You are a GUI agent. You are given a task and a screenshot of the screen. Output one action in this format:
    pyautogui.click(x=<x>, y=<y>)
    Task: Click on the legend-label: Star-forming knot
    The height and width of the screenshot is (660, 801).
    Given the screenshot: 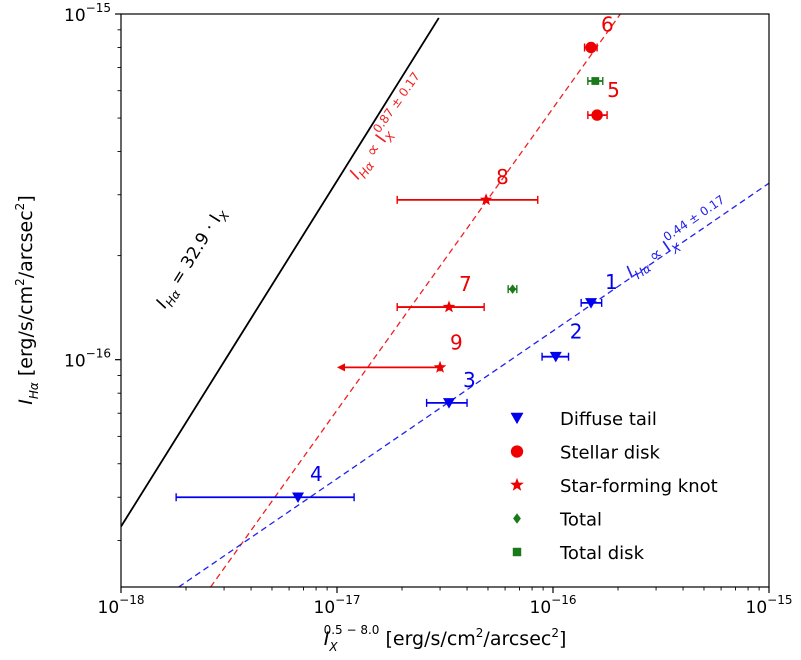 What is the action you would take?
    pyautogui.click(x=639, y=486)
    